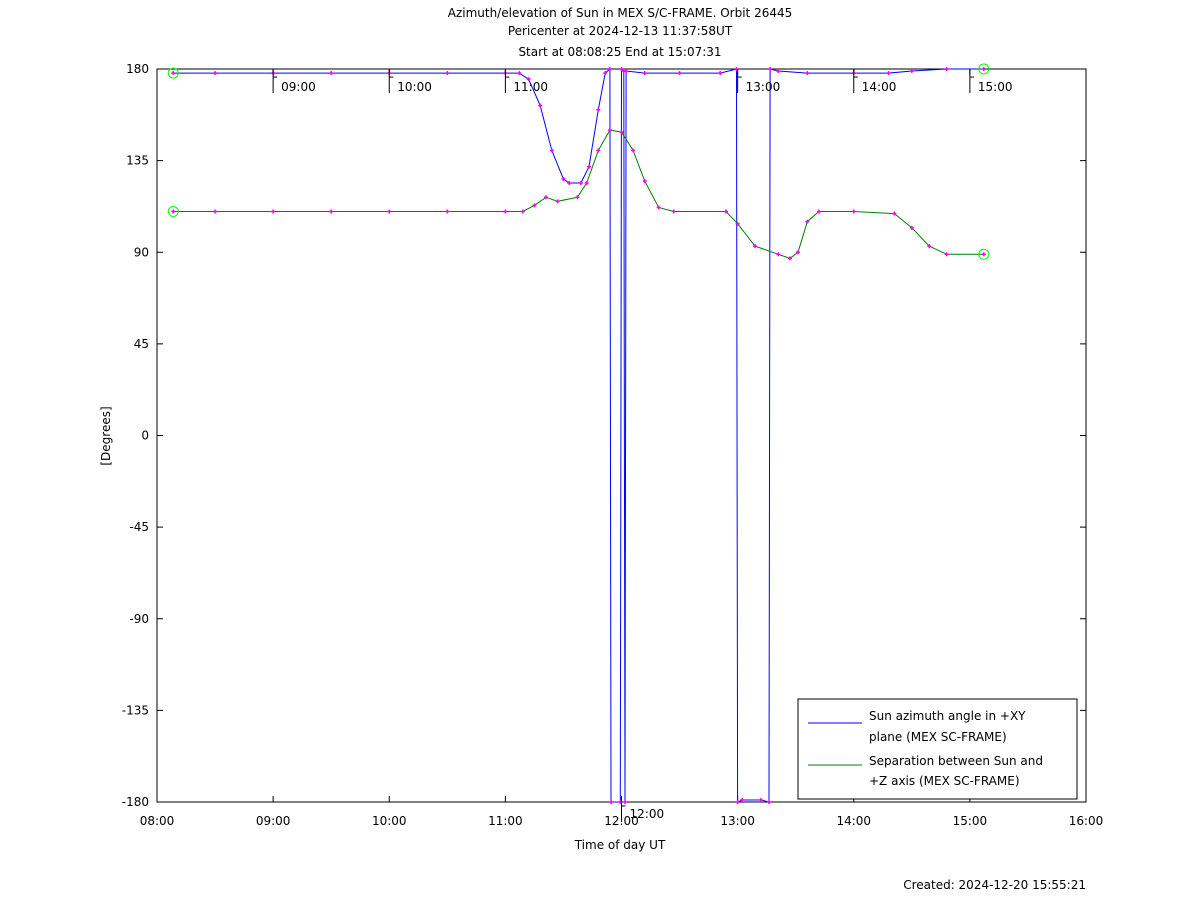 The image size is (1200, 901). What do you see at coordinates (157, 821) in the screenshot?
I see `x-tick-label-0: 08:00` at bounding box center [157, 821].